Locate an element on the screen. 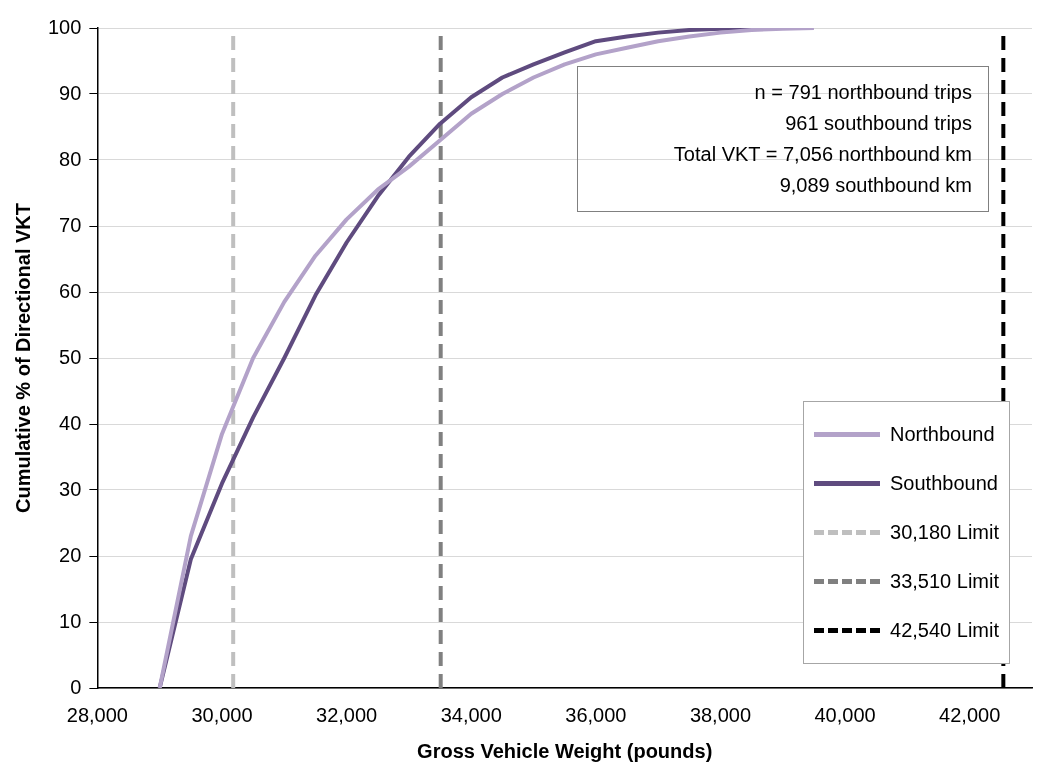  x-tick-label: 28,000 is located at coordinates (97, 714).